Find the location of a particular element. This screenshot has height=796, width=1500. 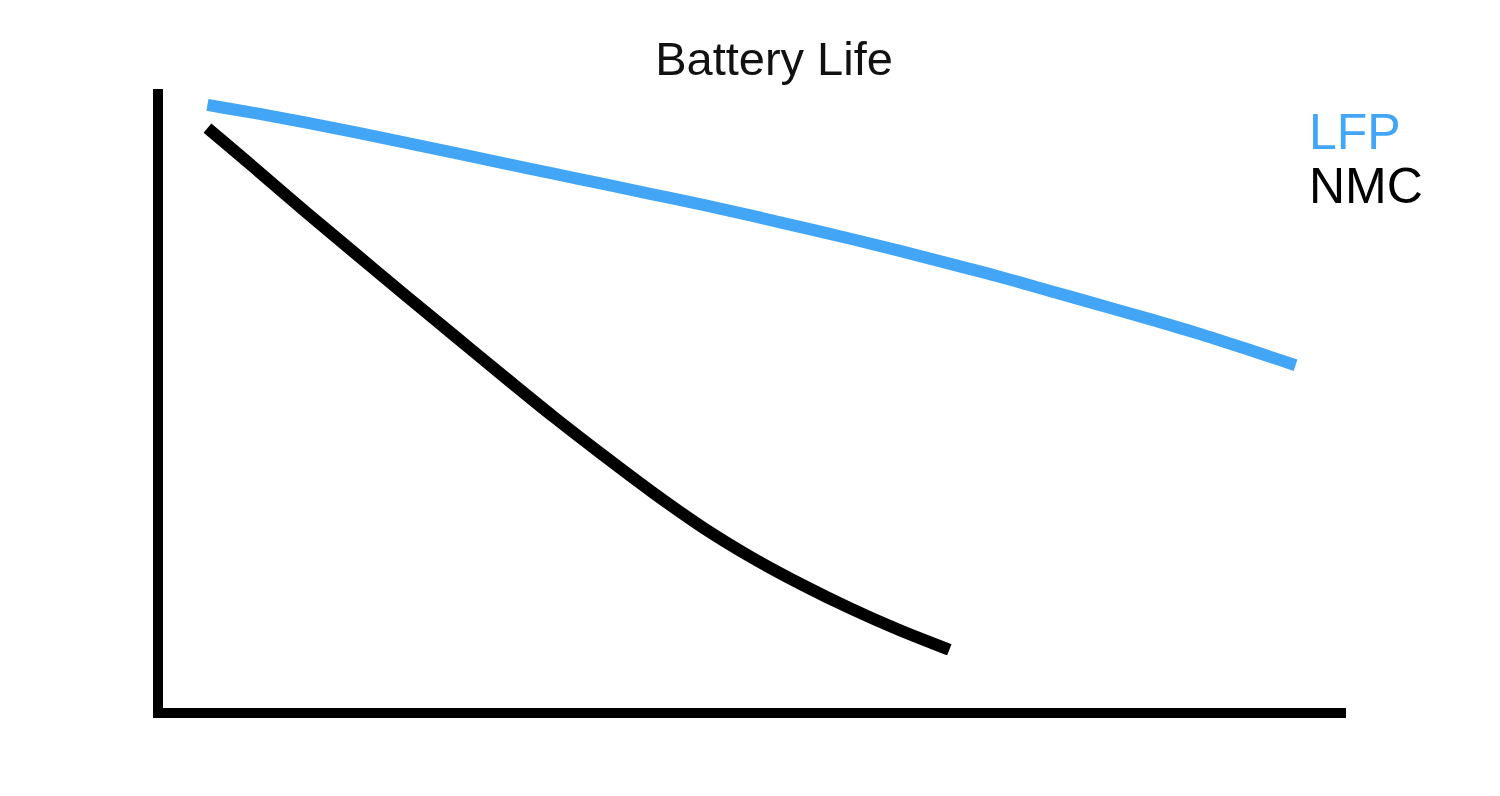

text: NMC is located at coordinates (1366, 186).